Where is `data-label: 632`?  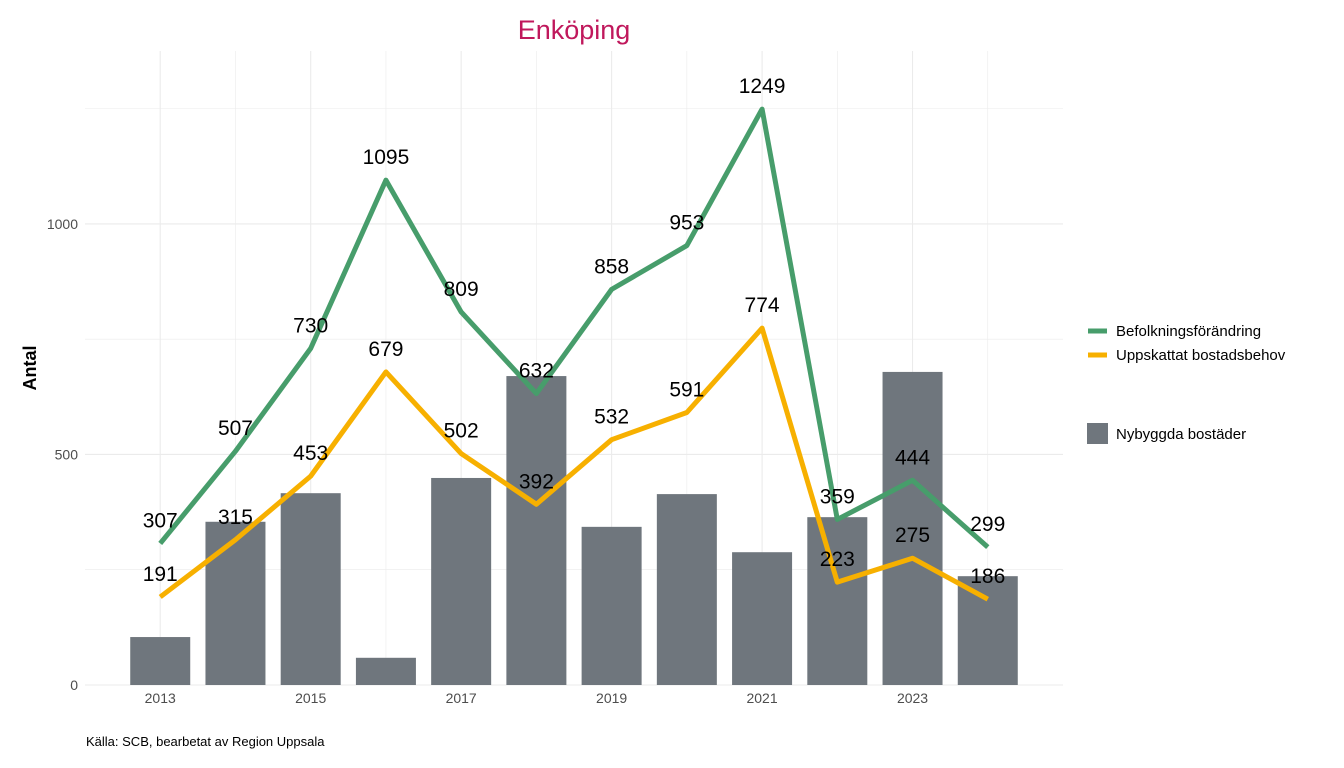 data-label: 632 is located at coordinates (536, 371).